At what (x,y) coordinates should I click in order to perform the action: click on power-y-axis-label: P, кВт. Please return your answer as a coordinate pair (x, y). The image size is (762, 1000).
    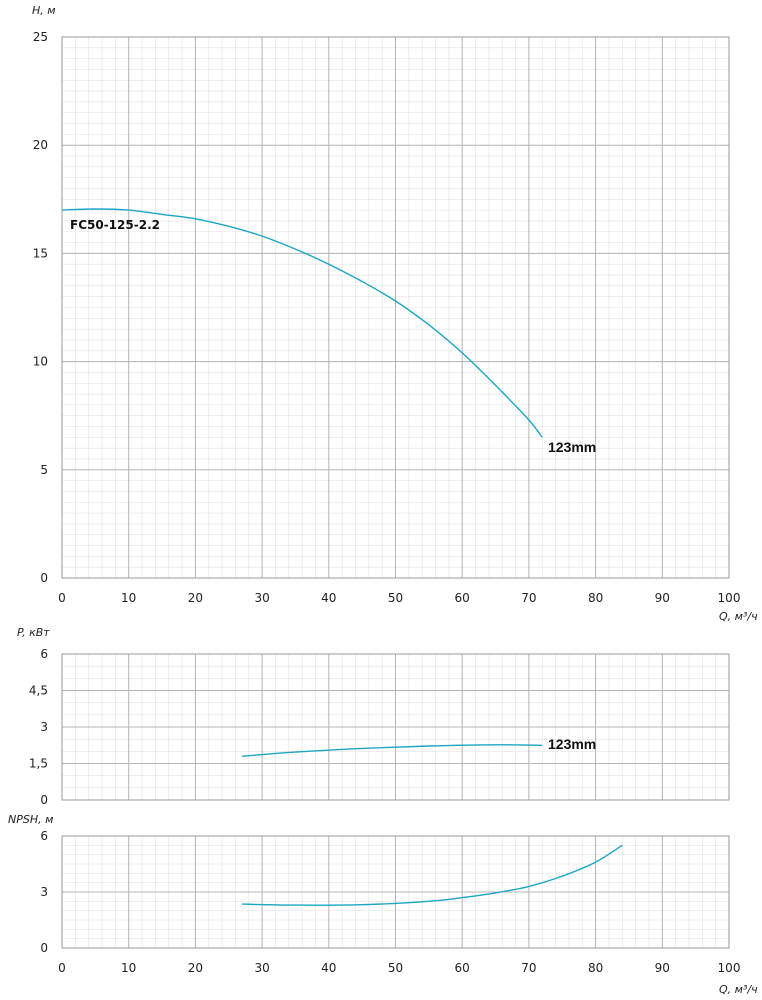
    Looking at the image, I should click on (33, 632).